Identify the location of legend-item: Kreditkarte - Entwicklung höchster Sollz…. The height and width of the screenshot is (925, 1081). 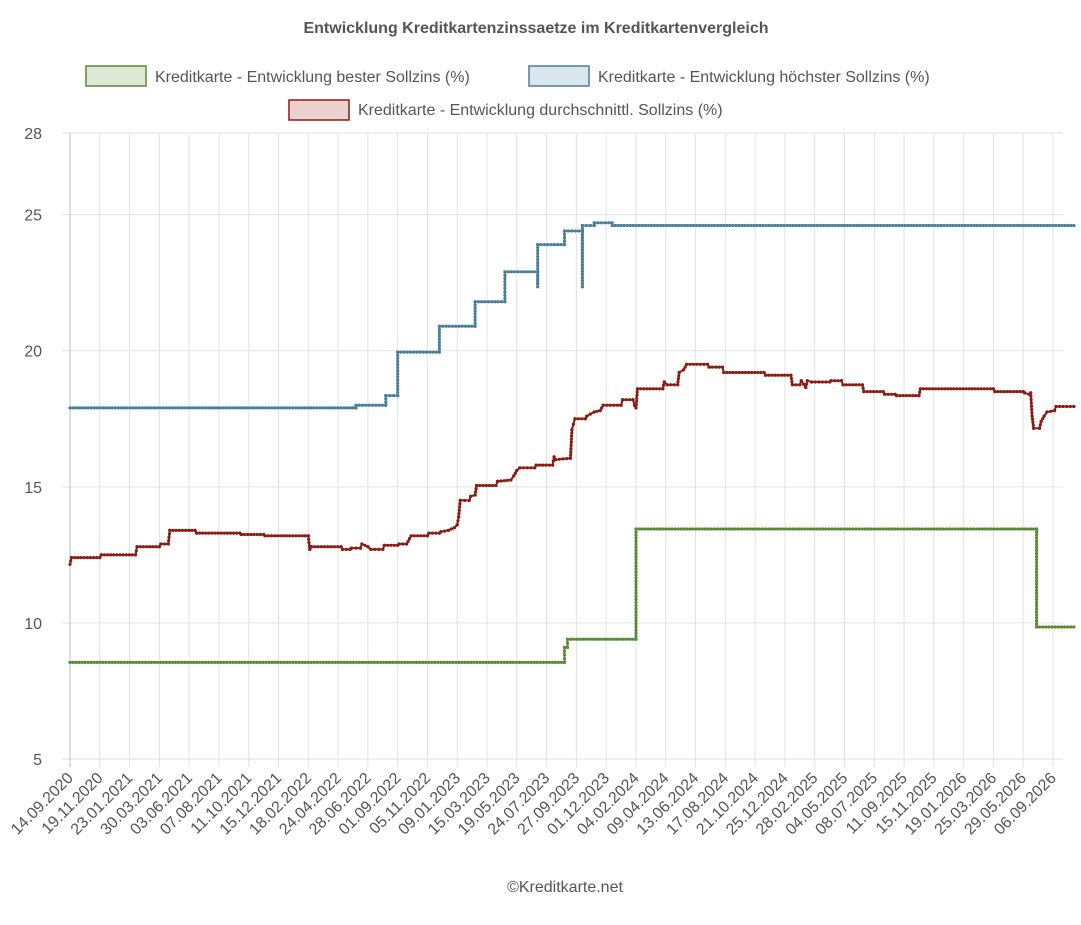
(729, 76).